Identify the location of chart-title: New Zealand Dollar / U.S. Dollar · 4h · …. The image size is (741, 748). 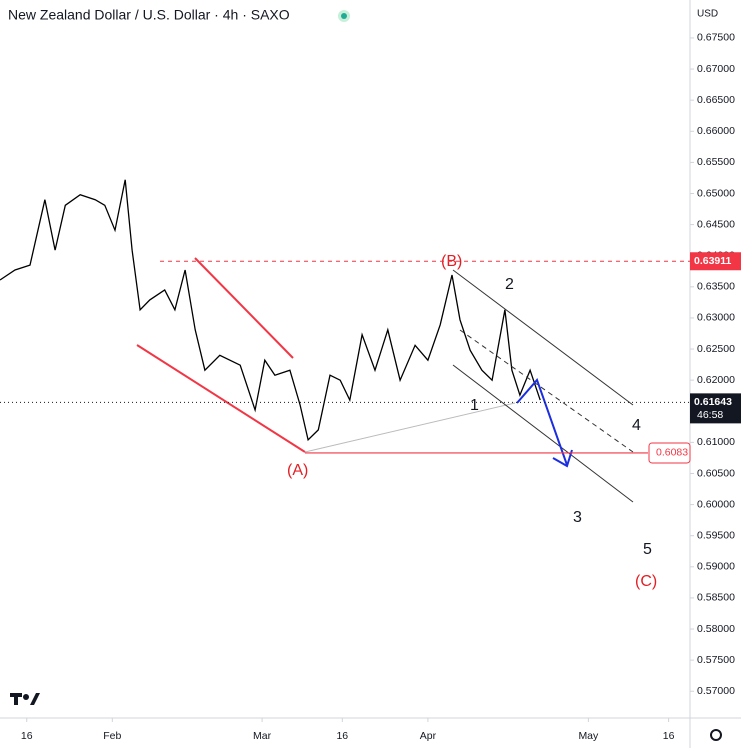
(149, 15).